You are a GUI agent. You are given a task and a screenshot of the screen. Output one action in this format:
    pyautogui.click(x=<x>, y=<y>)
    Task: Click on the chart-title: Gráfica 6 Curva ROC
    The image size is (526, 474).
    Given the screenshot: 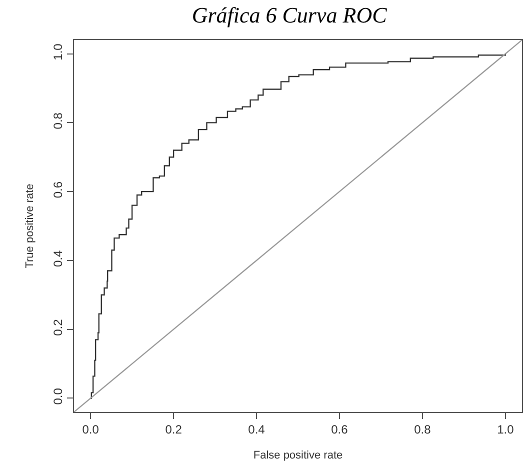 What is the action you would take?
    pyautogui.click(x=290, y=15)
    